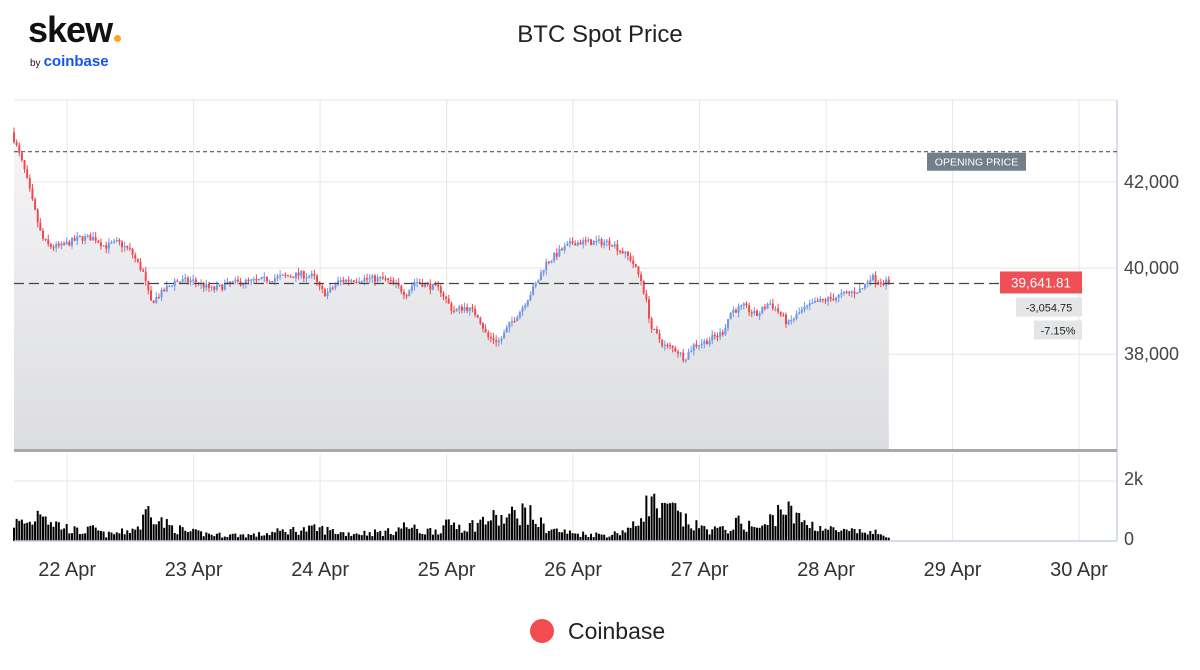 Image resolution: width=1200 pixels, height=670 pixels. Describe the element at coordinates (1049, 308) in the screenshot. I see `price-change-label: -3,054.75` at that location.